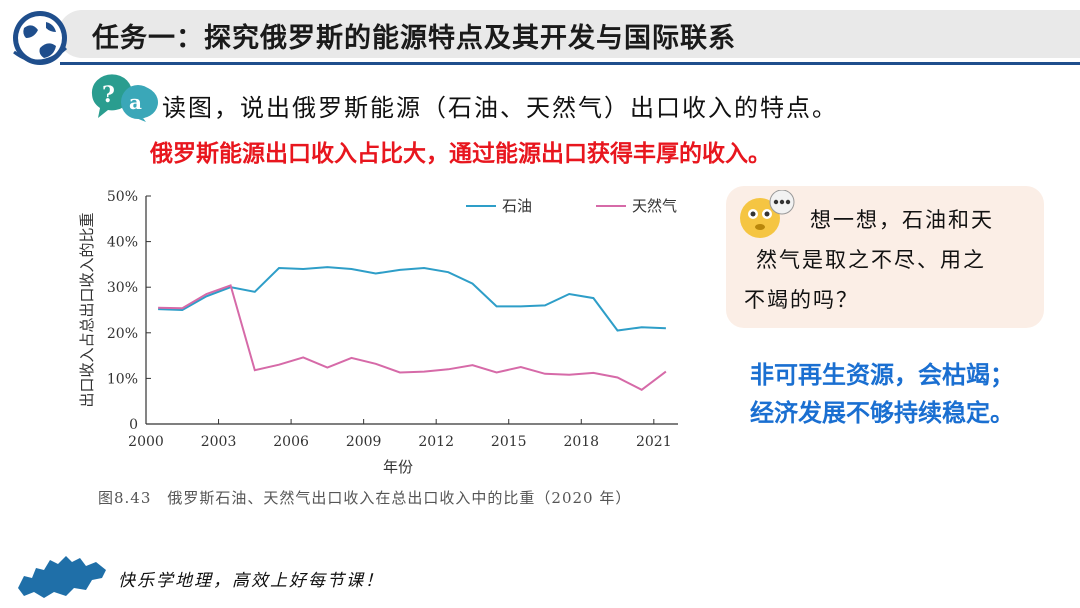 The width and height of the screenshot is (1080, 608). Describe the element at coordinates (871, 260) in the screenshot. I see `think-line-2: 然气是取之不尽、用之` at that location.